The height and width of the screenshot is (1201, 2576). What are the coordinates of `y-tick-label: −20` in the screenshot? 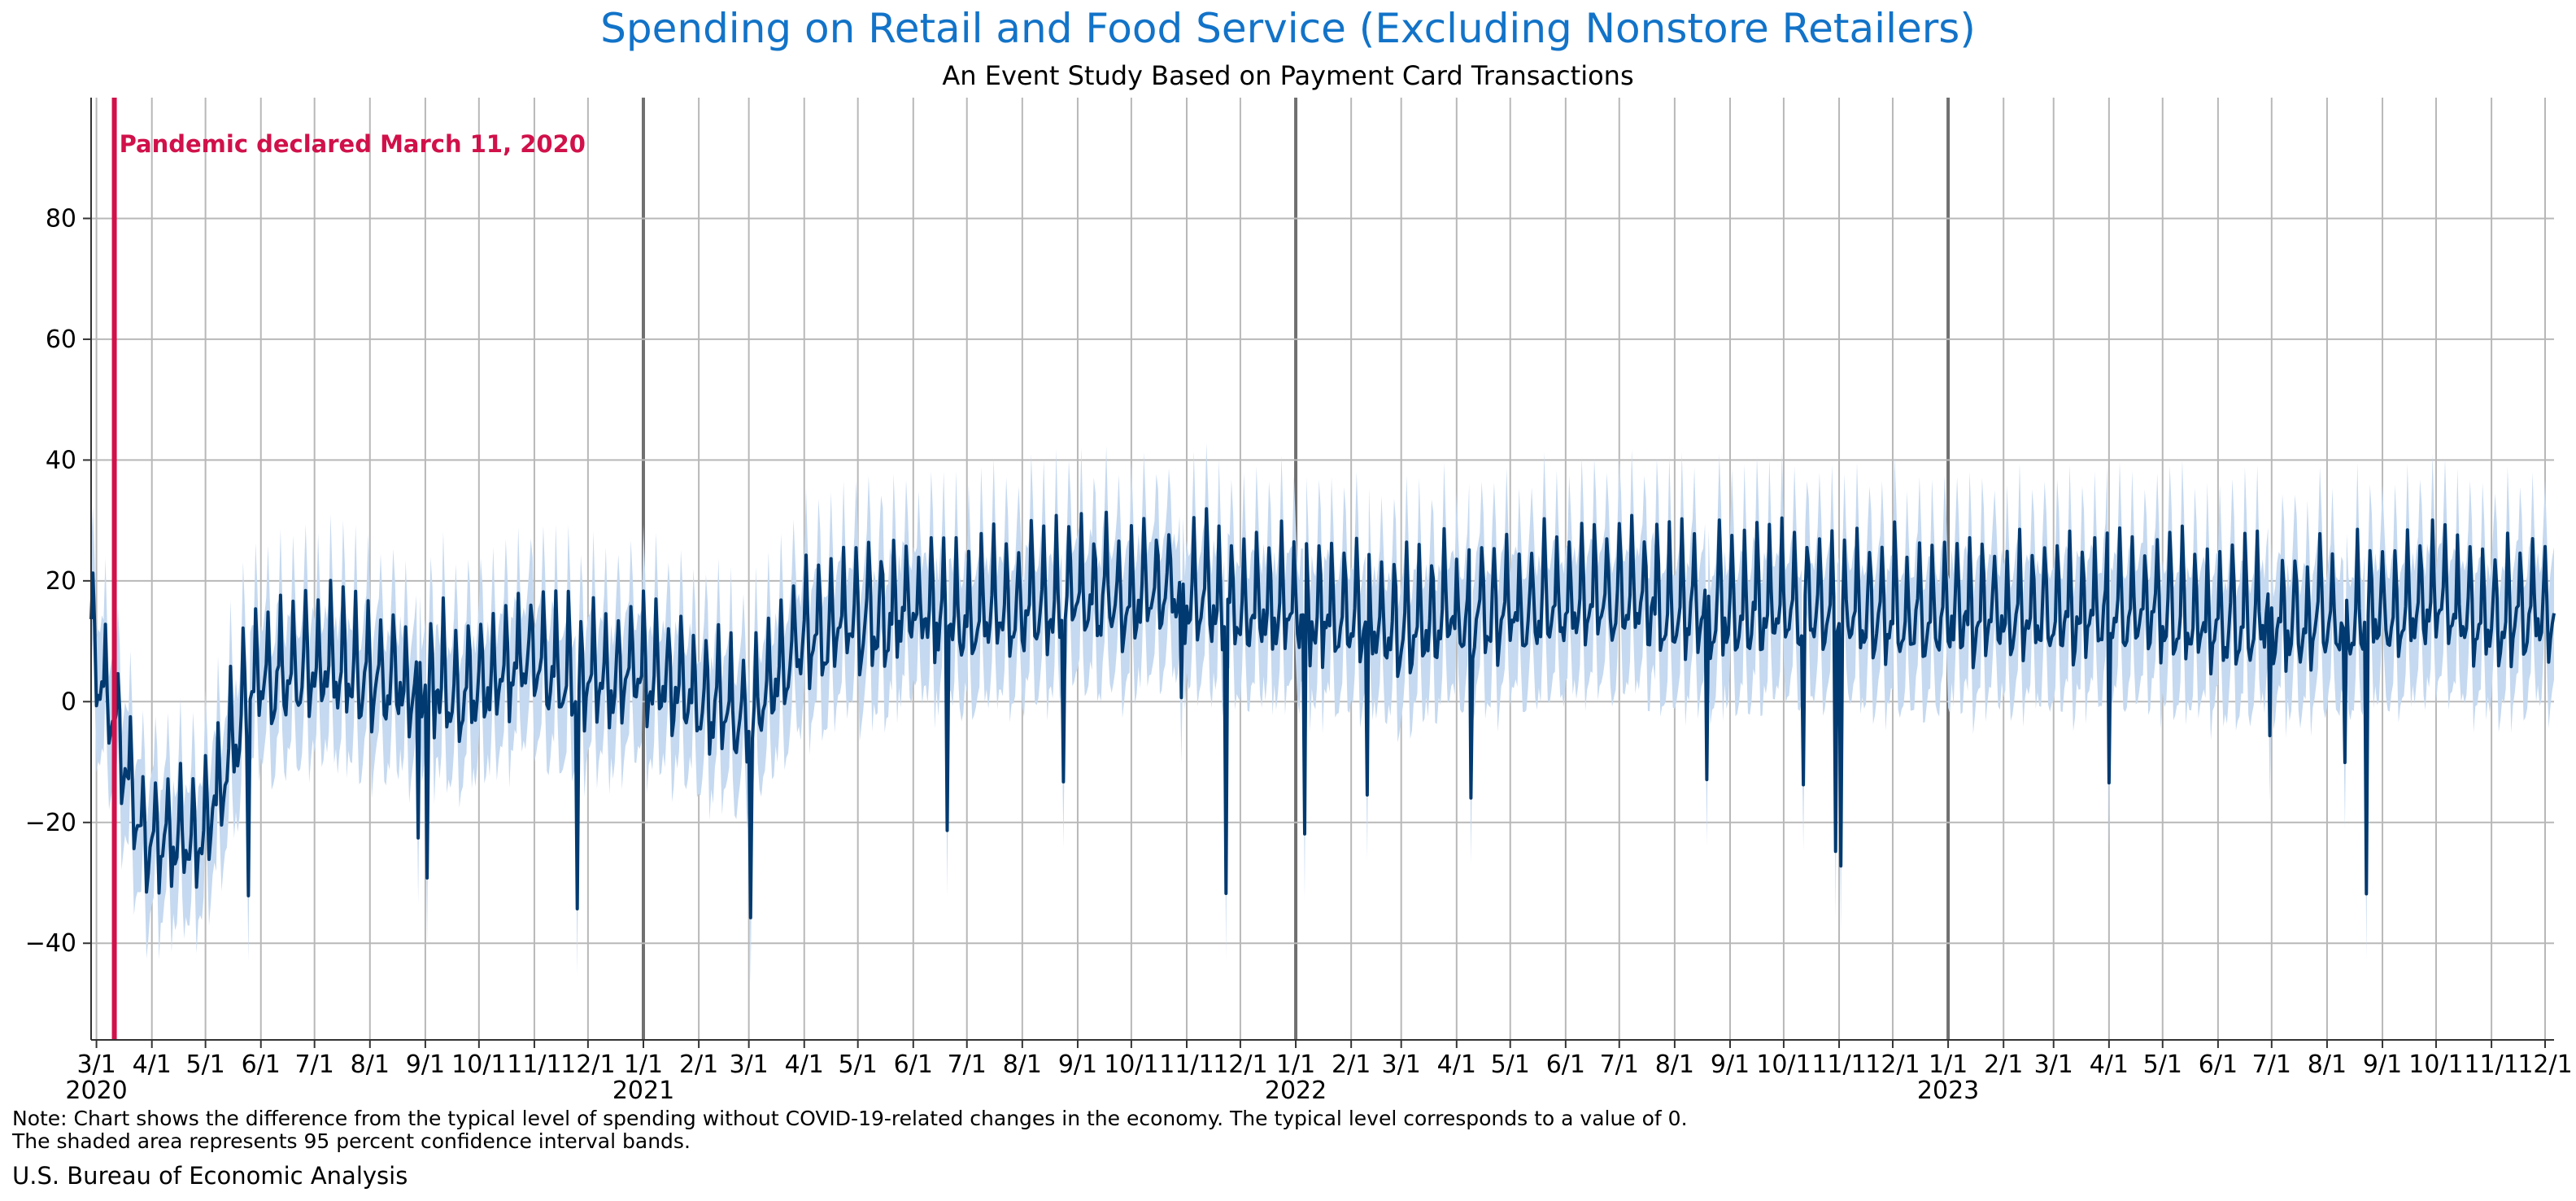 It's located at (50, 823).